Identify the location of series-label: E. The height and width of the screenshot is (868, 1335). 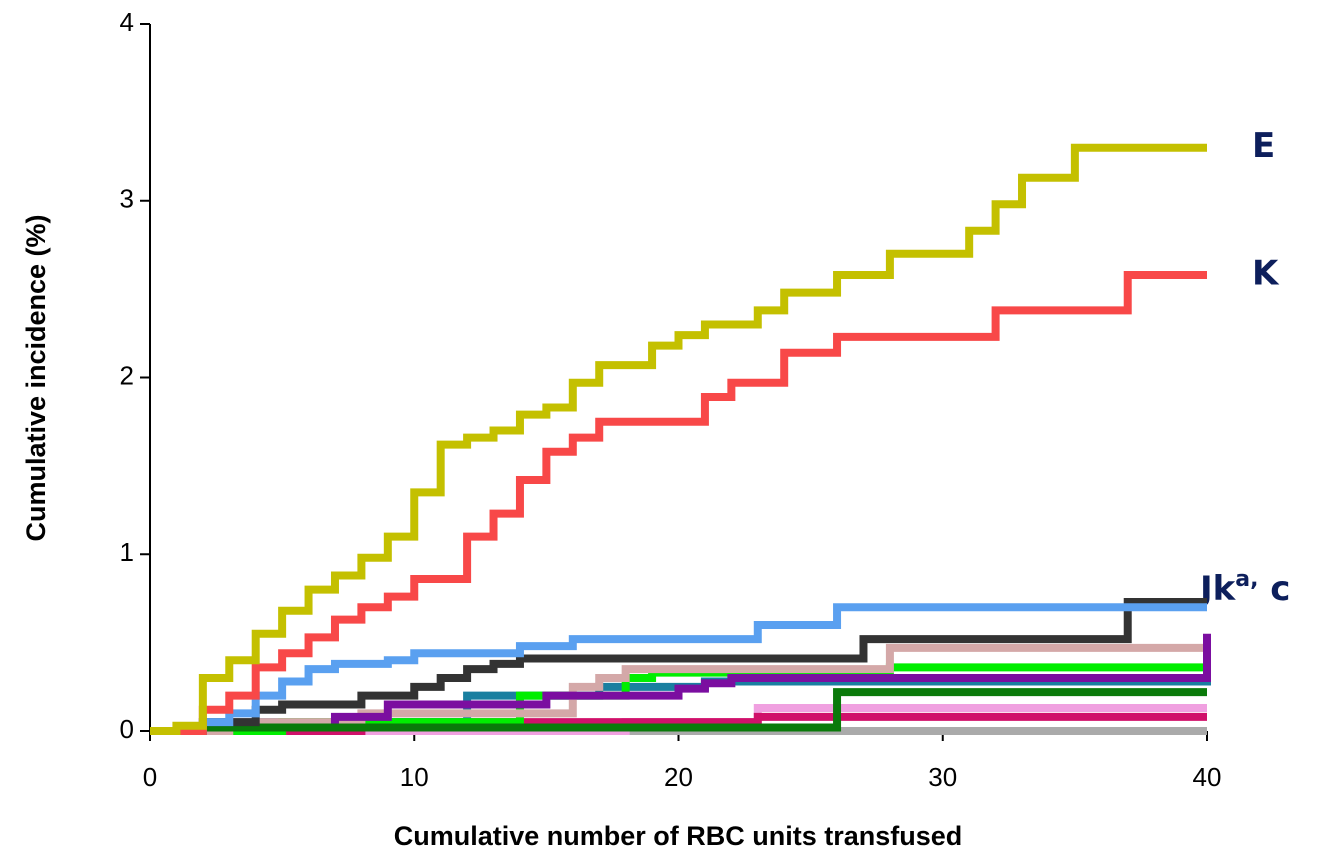
(1263, 146).